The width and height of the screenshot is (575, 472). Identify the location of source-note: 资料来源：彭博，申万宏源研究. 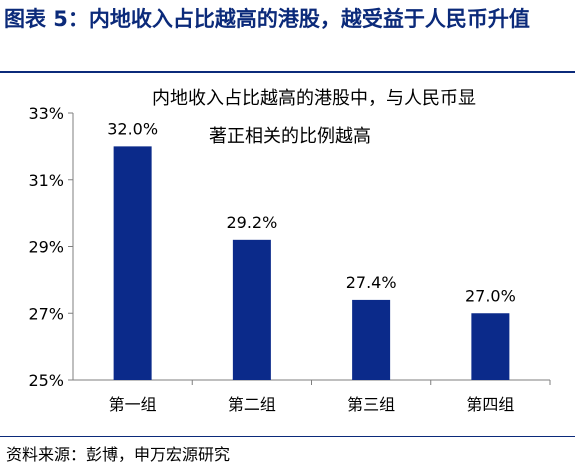
(118, 454).